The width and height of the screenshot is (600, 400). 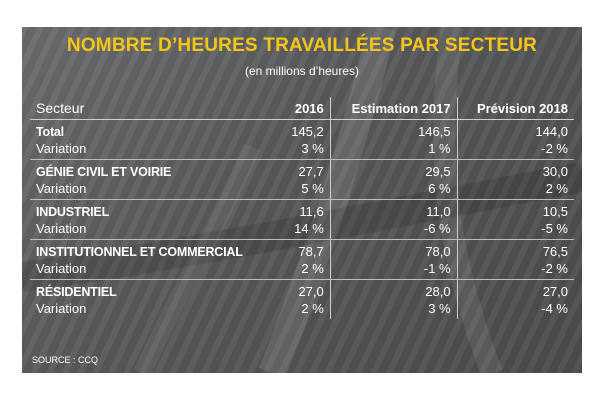 What do you see at coordinates (307, 131) in the screenshot?
I see `value-cell: 145,2` at bounding box center [307, 131].